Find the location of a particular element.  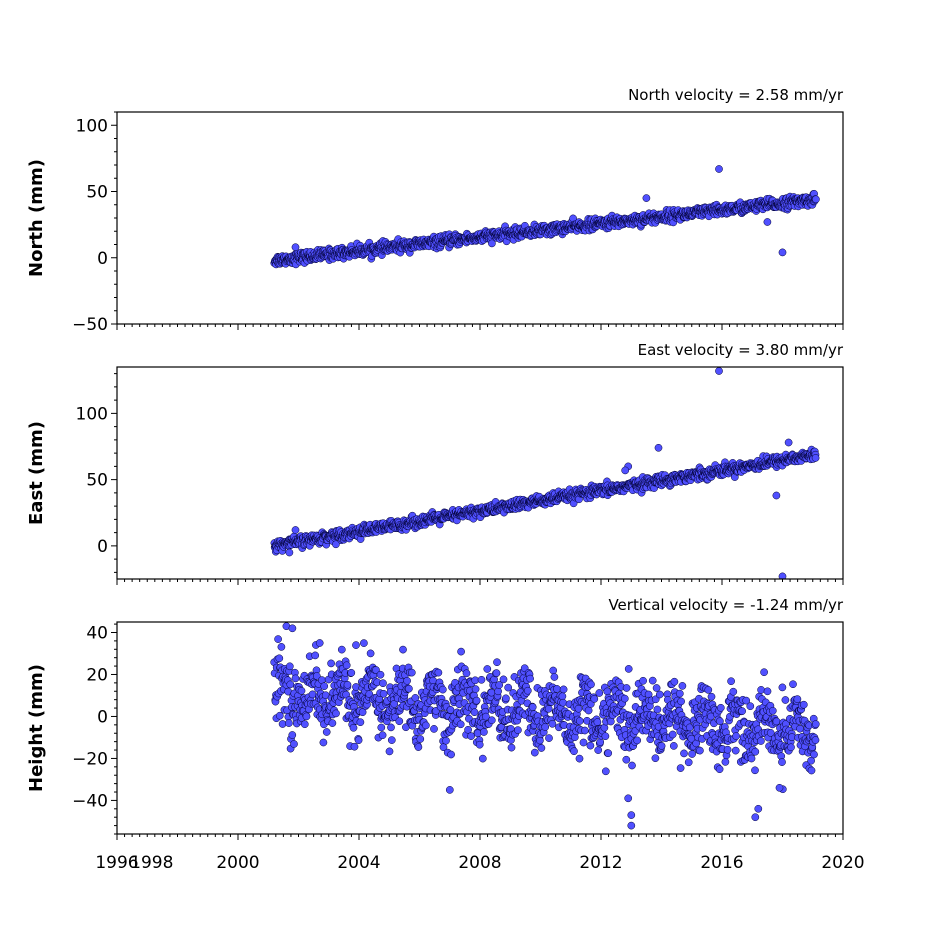

east-y-tick-label: 0 is located at coordinates (102, 547).